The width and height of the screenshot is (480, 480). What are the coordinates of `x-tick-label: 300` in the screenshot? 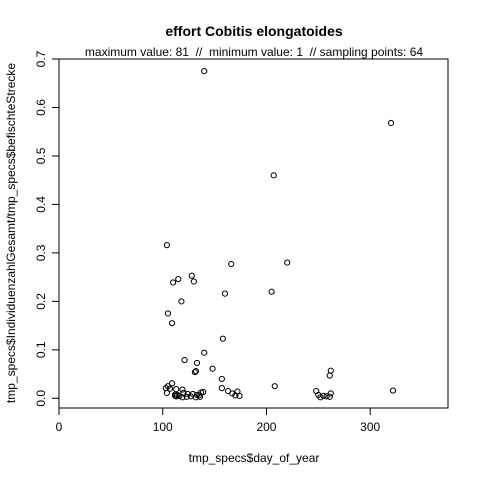 It's located at (370, 427).